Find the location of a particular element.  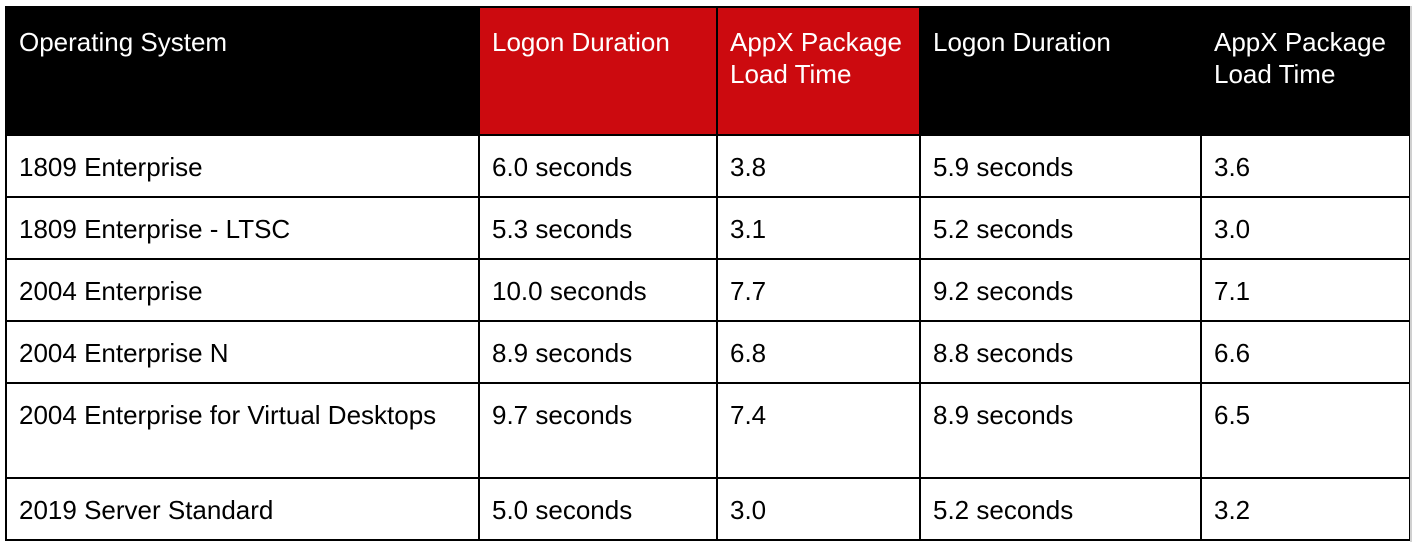

cell-operating-system: 1809 Enterprise - LTSC is located at coordinates (242, 228).